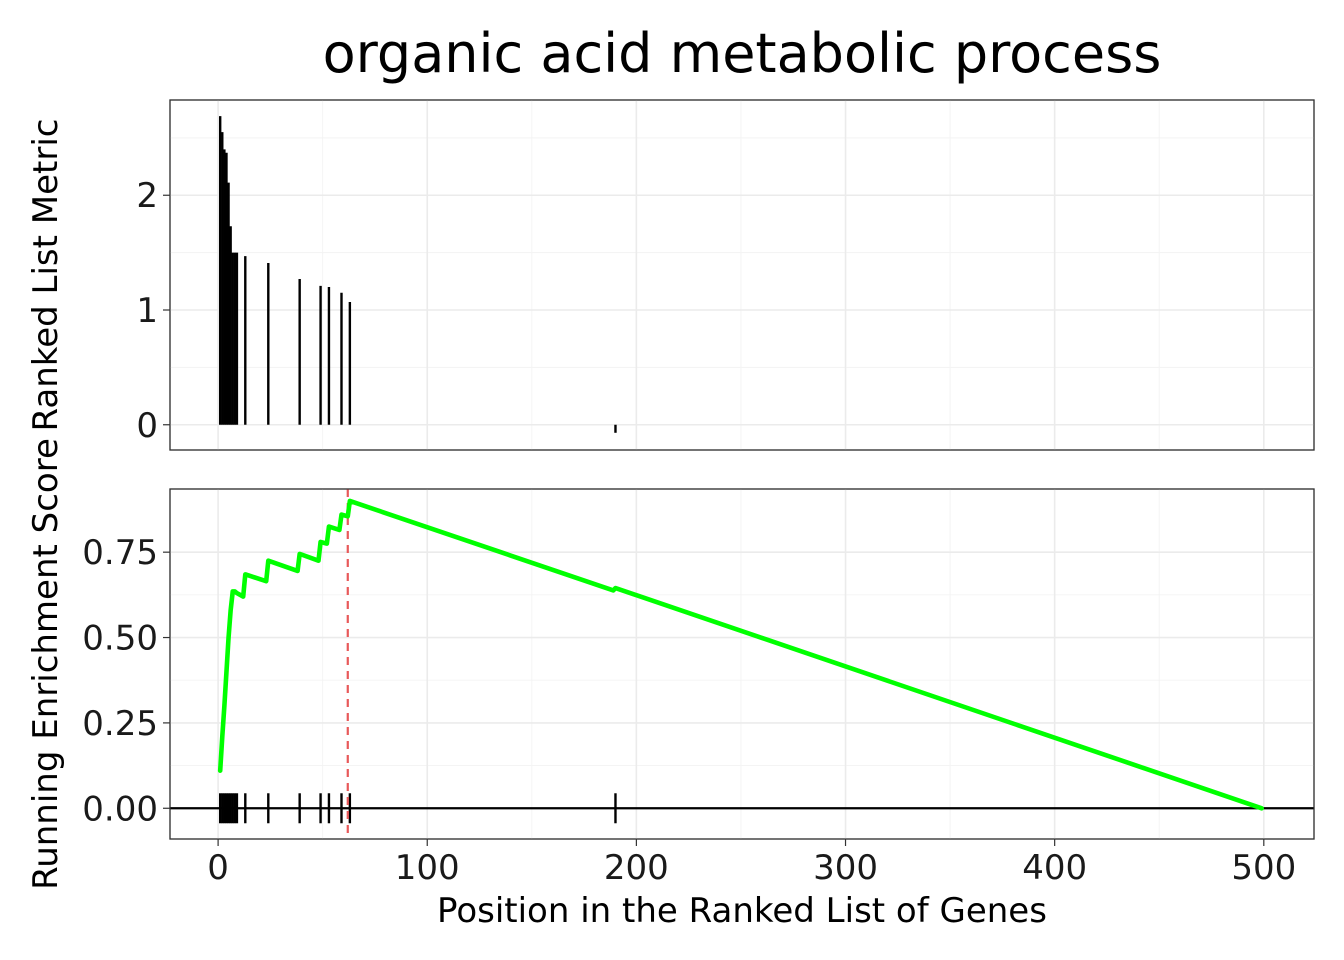  Describe the element at coordinates (742, 911) in the screenshot. I see `x-axis-title: Position in the Ranked List of Genes` at that location.